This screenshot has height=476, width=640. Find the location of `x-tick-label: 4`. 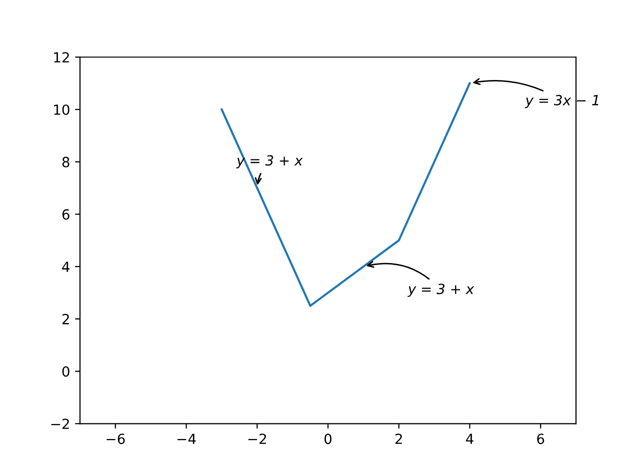

x-tick-label: 4 is located at coordinates (470, 439).